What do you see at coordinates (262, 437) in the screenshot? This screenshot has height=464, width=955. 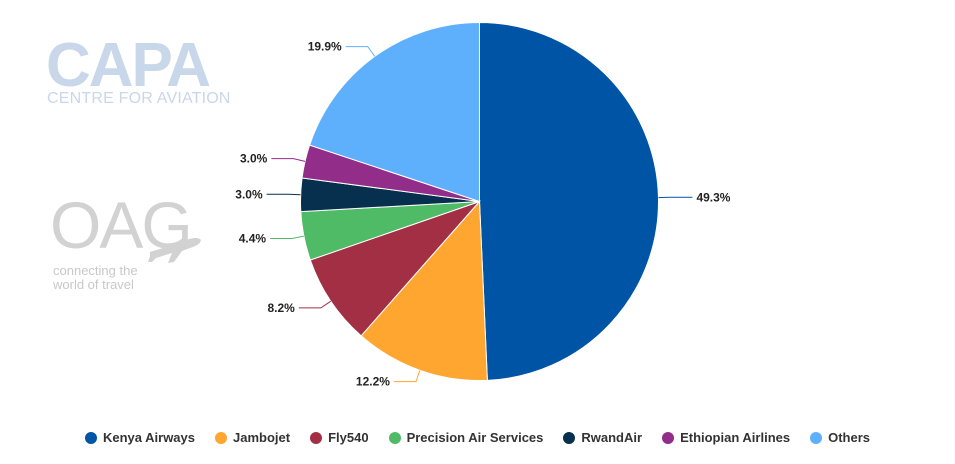 I see `legend-label: Jambojet` at bounding box center [262, 437].